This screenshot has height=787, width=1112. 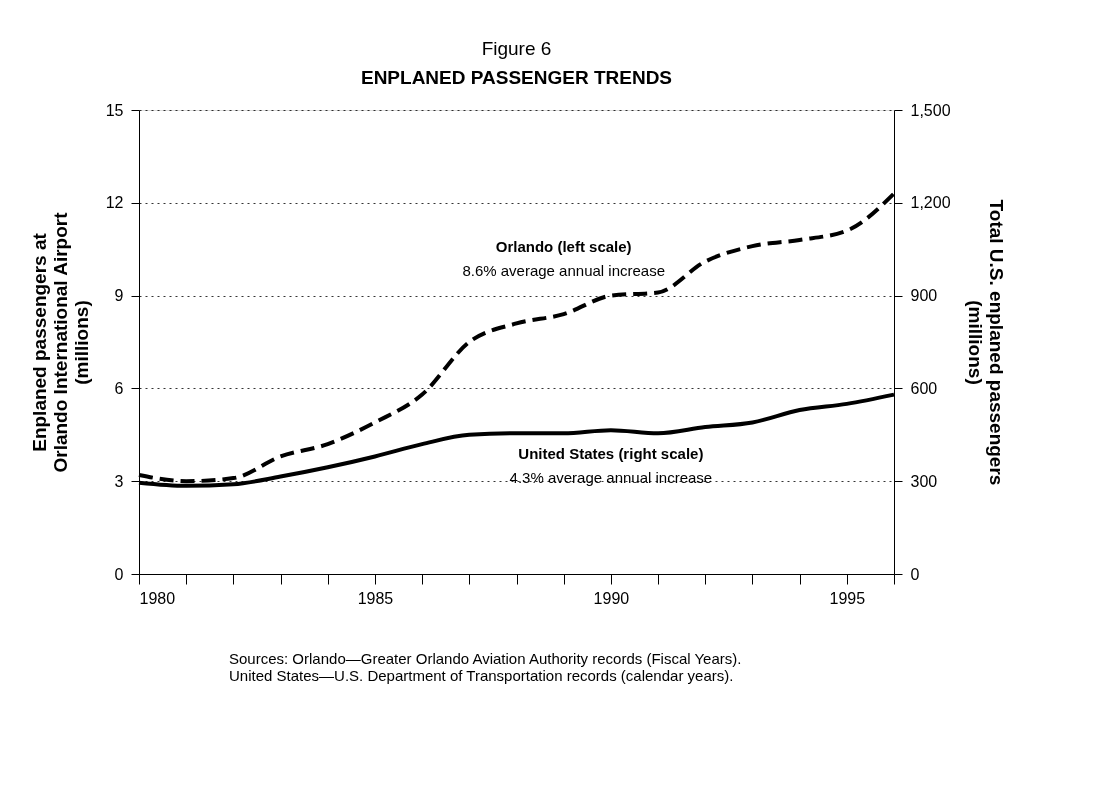 I want to click on y2-tick-label: 1,500, so click(x=930, y=110).